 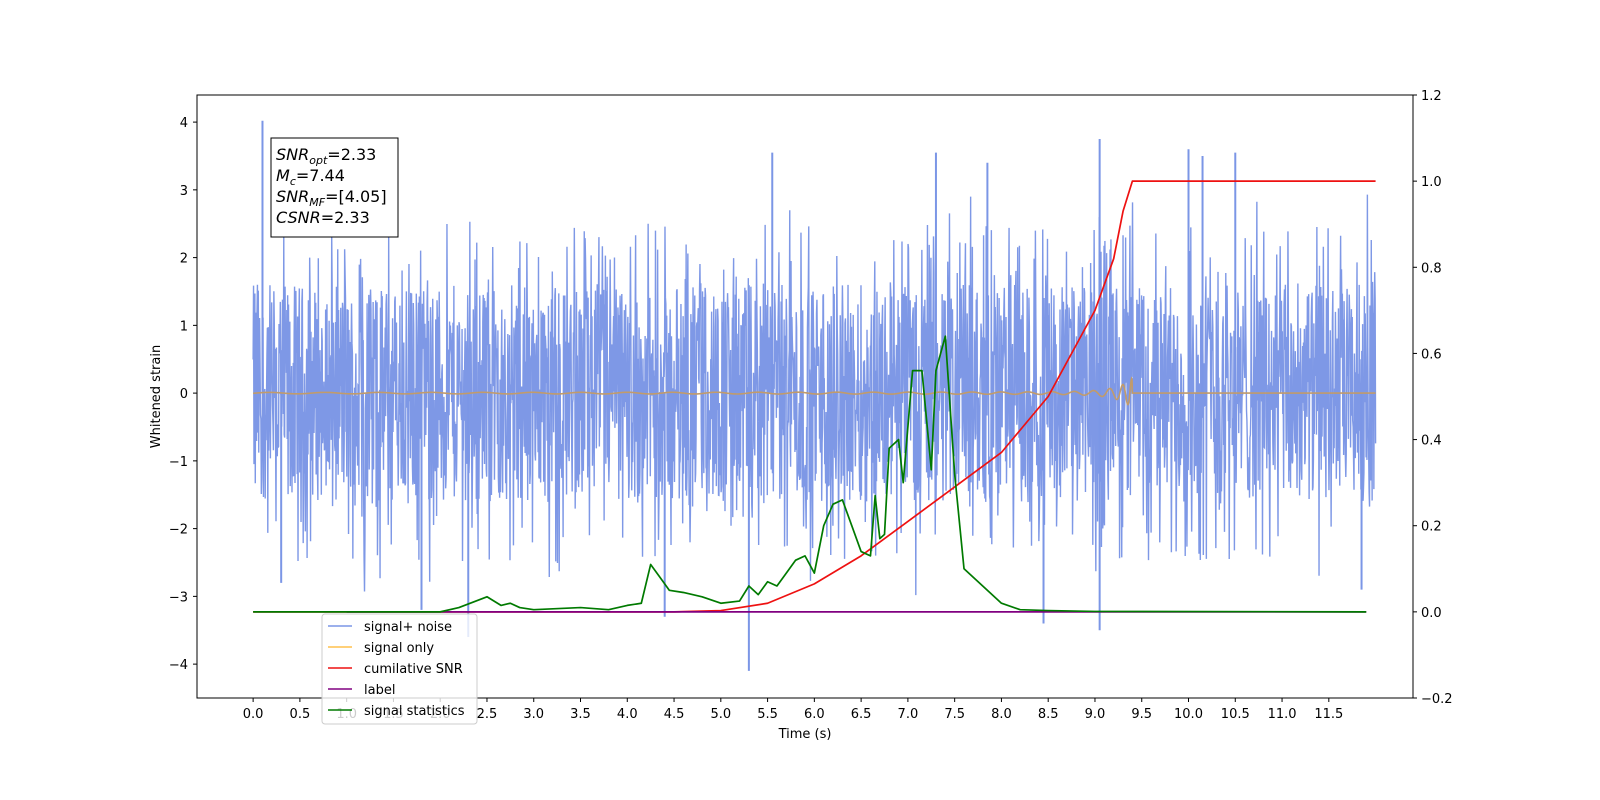 What do you see at coordinates (1431, 96) in the screenshot?
I see `y2-tick-label: 1.2` at bounding box center [1431, 96].